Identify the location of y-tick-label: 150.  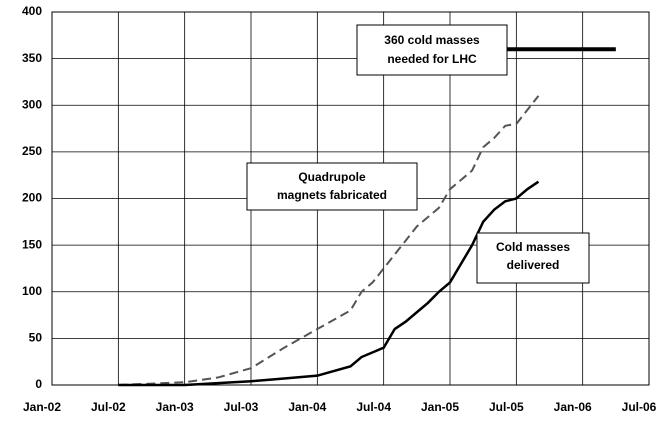
(32, 244).